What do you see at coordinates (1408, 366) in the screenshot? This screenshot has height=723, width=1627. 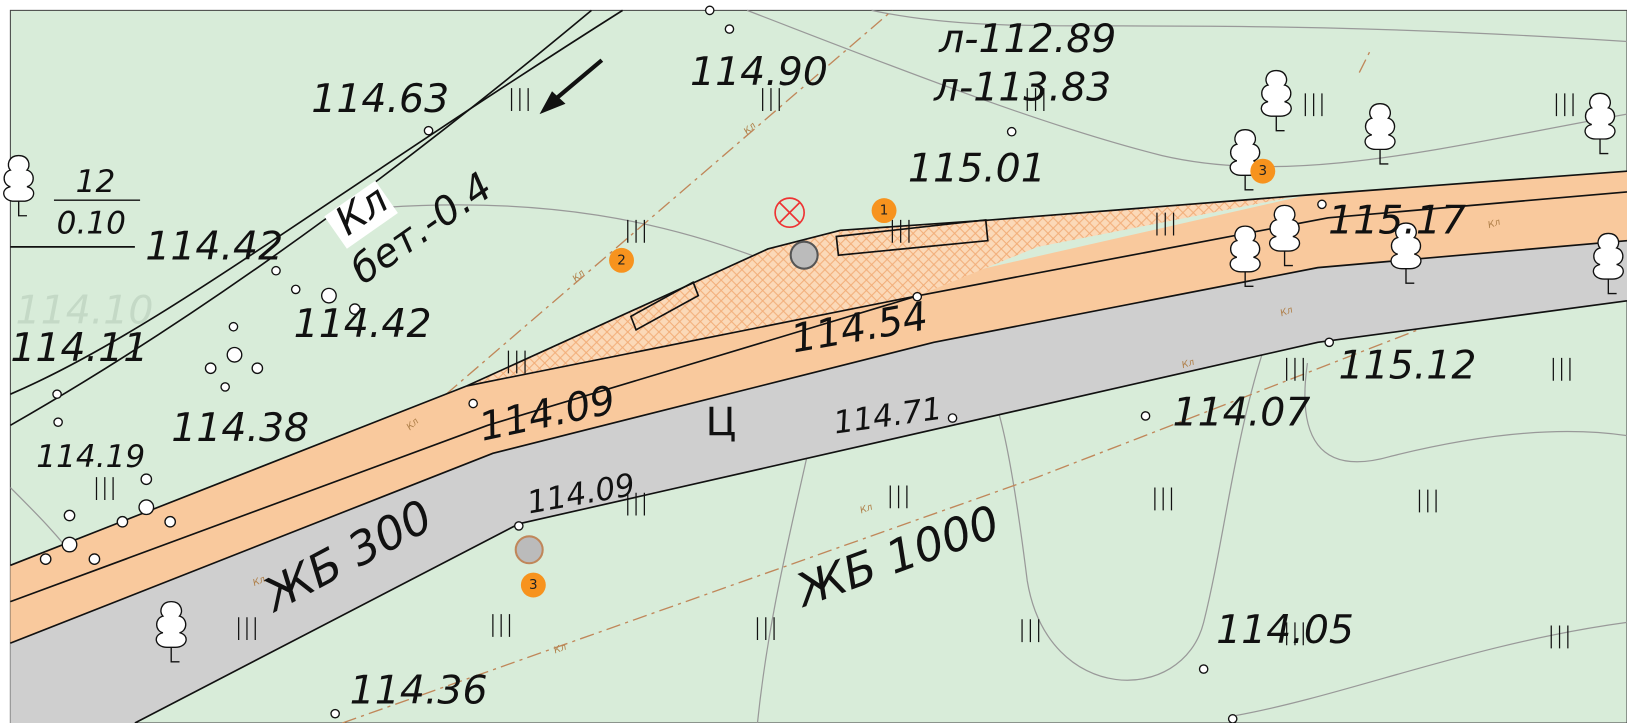 I see `elevation: 115.12` at bounding box center [1408, 366].